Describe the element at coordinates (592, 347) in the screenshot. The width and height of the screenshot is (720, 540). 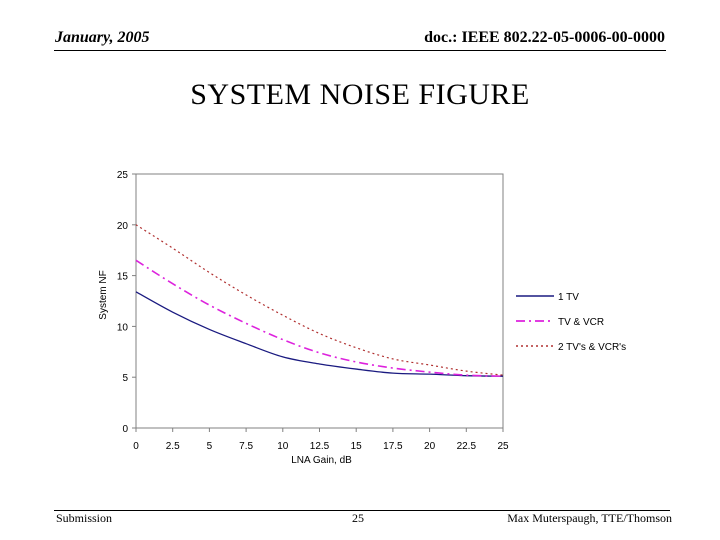
I see `legend-label: 2 TV's & VCR's` at that location.